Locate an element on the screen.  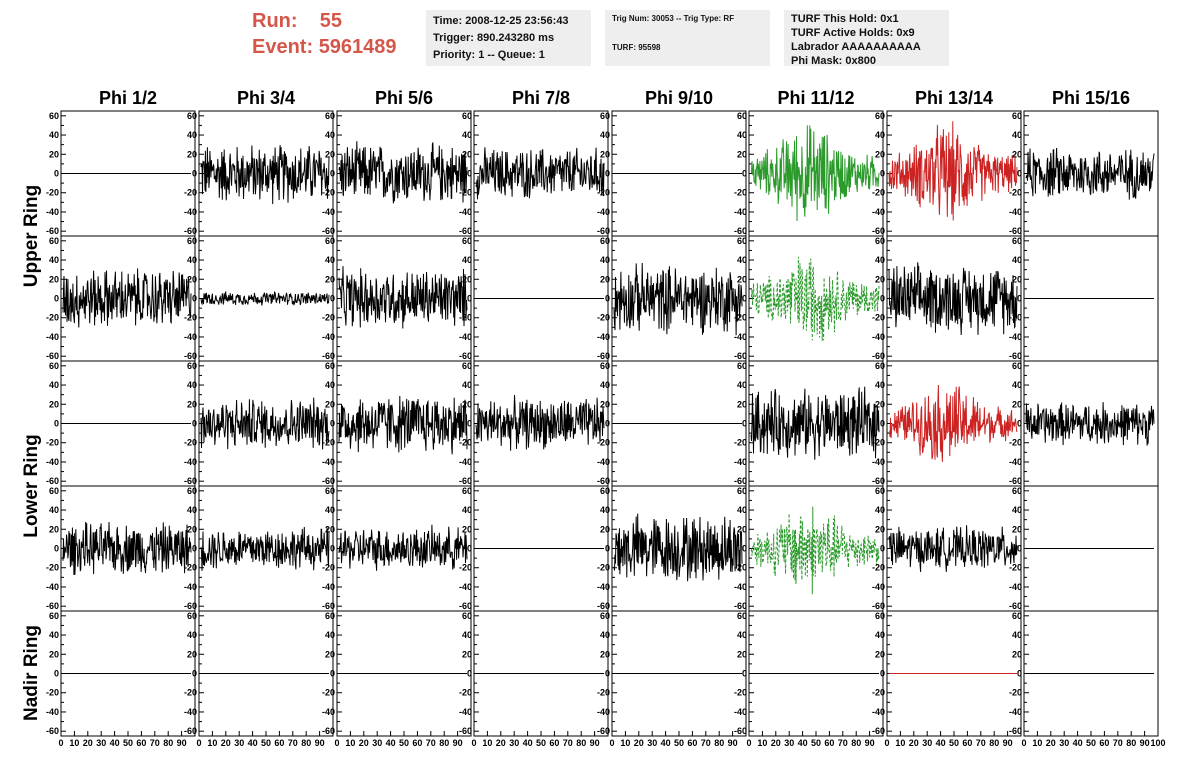
ring-label: Nadir Ring is located at coordinates (31, 673).